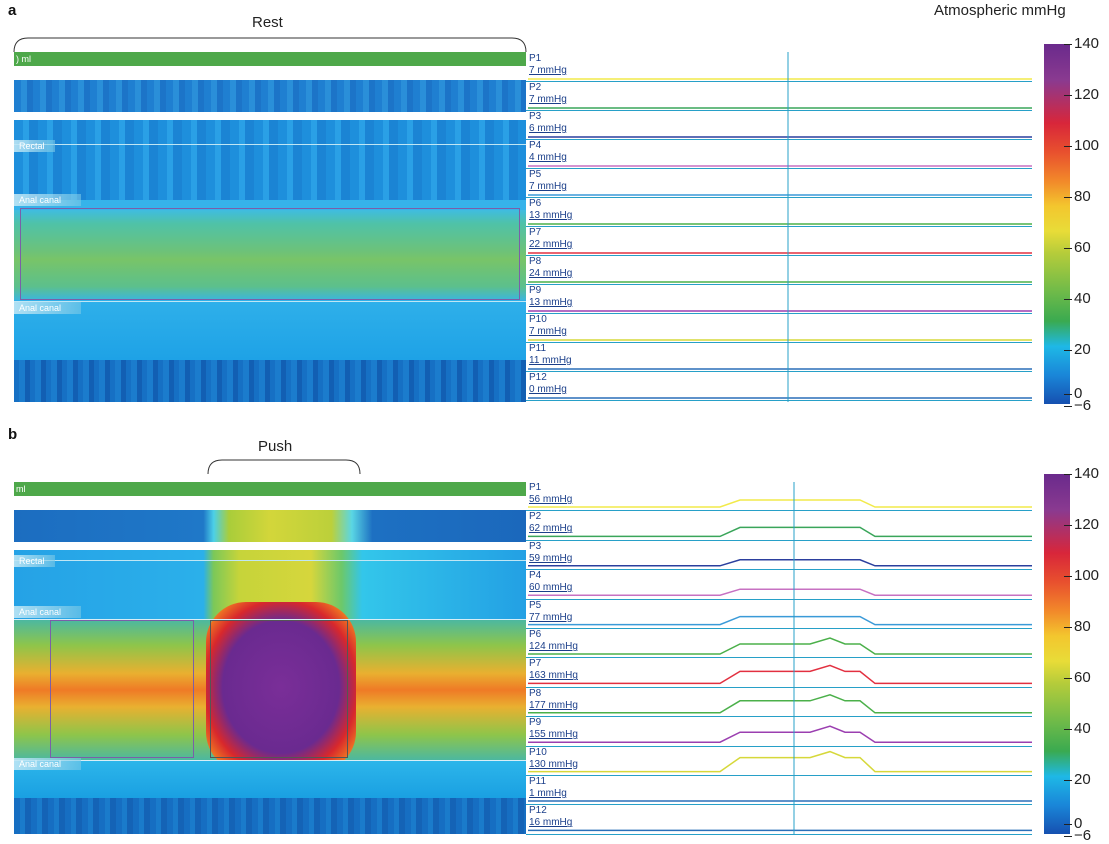  What do you see at coordinates (779, 299) in the screenshot?
I see `channel-p9: P9 13 mmHg` at bounding box center [779, 299].